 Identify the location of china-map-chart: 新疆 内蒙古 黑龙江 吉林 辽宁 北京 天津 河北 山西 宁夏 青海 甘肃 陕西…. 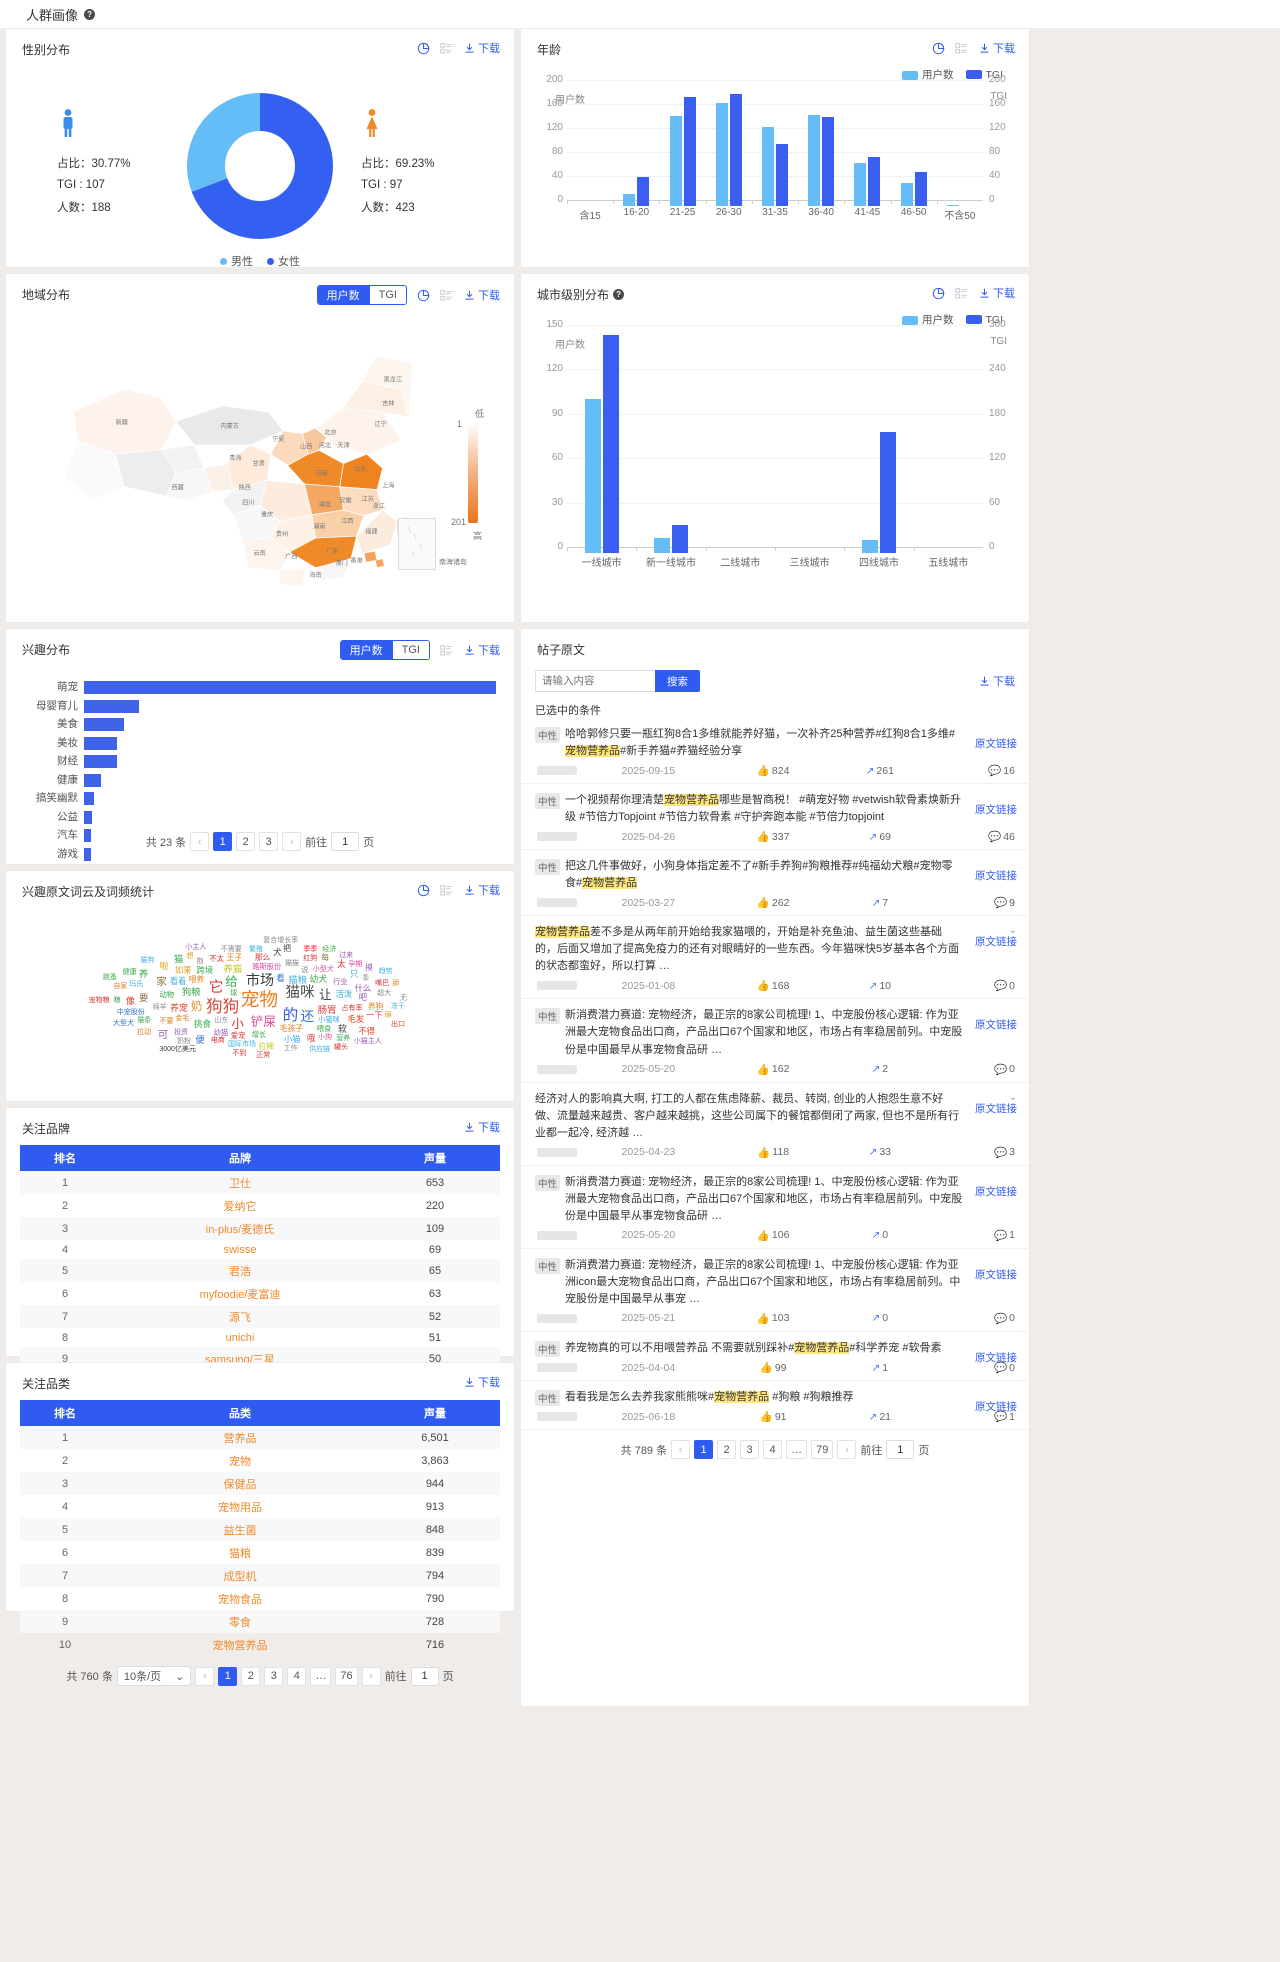
(260, 460).